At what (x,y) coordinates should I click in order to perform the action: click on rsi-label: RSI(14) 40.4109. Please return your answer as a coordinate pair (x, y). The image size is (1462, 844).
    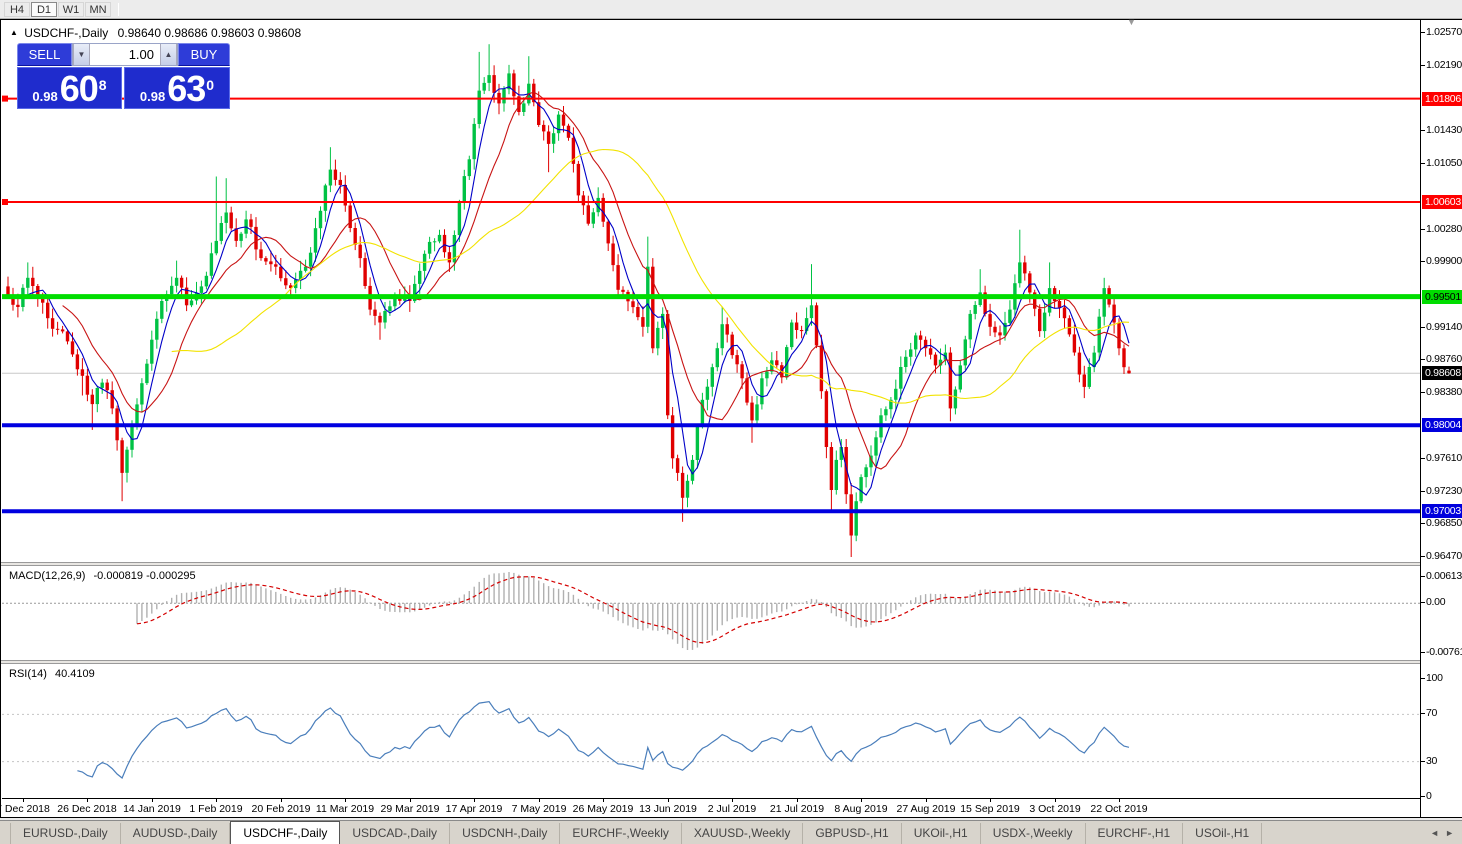
    Looking at the image, I should click on (52, 674).